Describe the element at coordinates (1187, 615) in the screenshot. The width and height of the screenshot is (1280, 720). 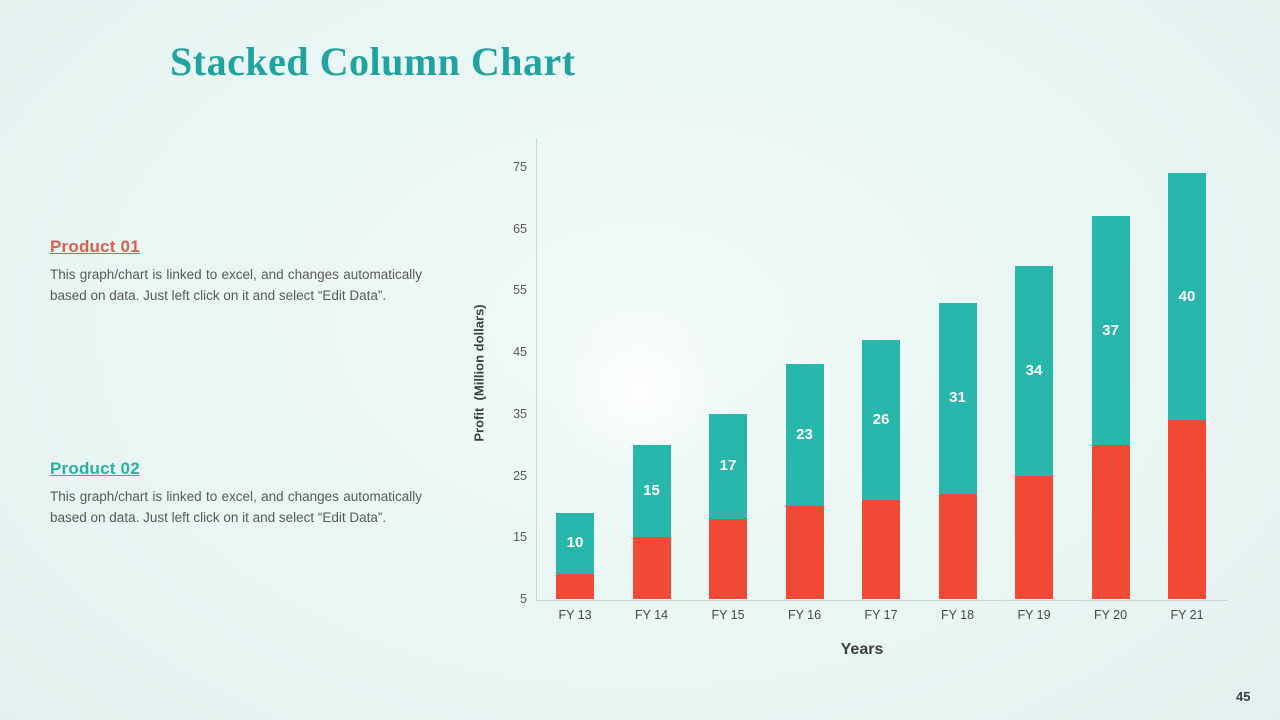
I see `x-tick-label: FY 21` at that location.